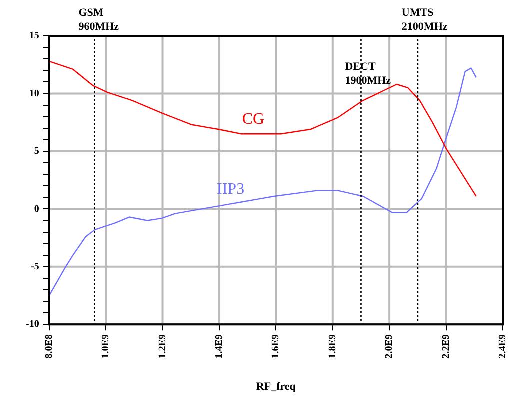 Image resolution: width=519 pixels, height=412 pixels. I want to click on x-tick-label: 1.2E9, so click(162, 346).